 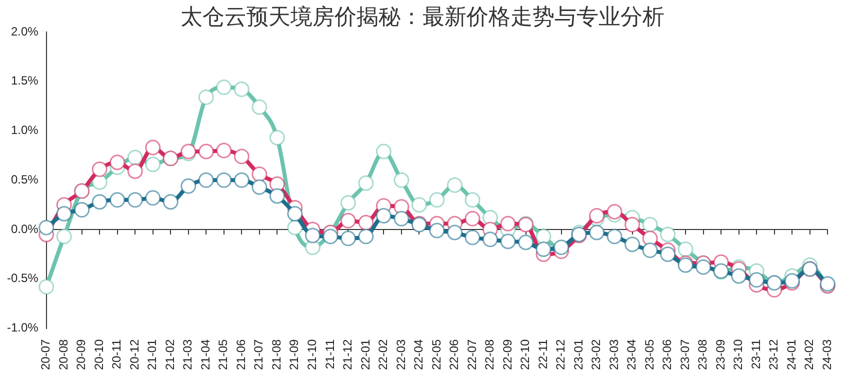 I want to click on x-tick-label: 20-12, so click(x=134, y=354).